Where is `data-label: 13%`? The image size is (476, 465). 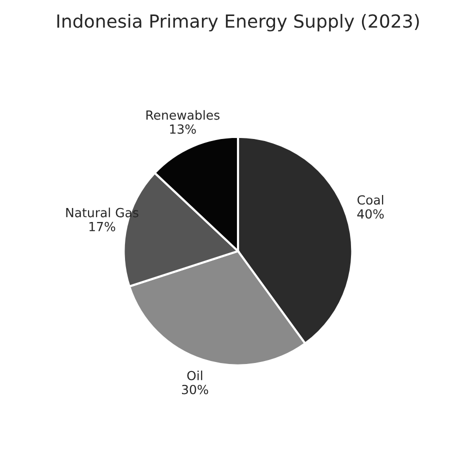
data-label: 13% is located at coordinates (183, 129).